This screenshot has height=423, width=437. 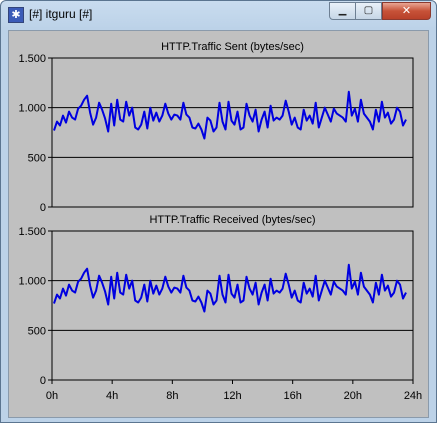 I want to click on close-button: ✕, so click(x=406, y=11).